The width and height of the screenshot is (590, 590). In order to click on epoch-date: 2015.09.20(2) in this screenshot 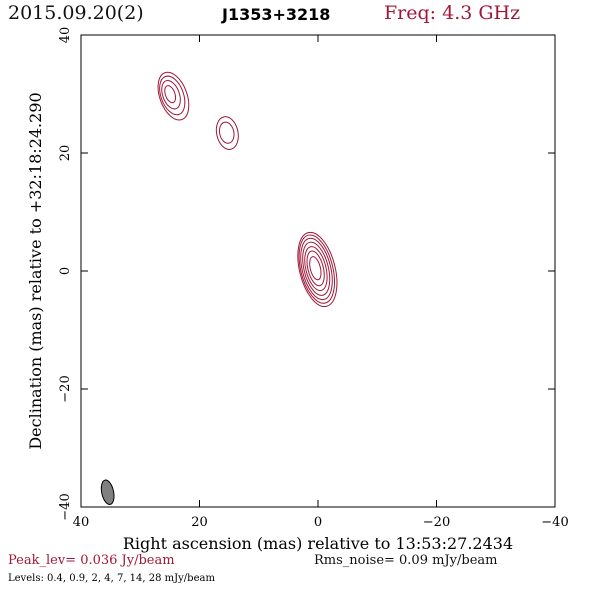, I will do `click(76, 13)`.